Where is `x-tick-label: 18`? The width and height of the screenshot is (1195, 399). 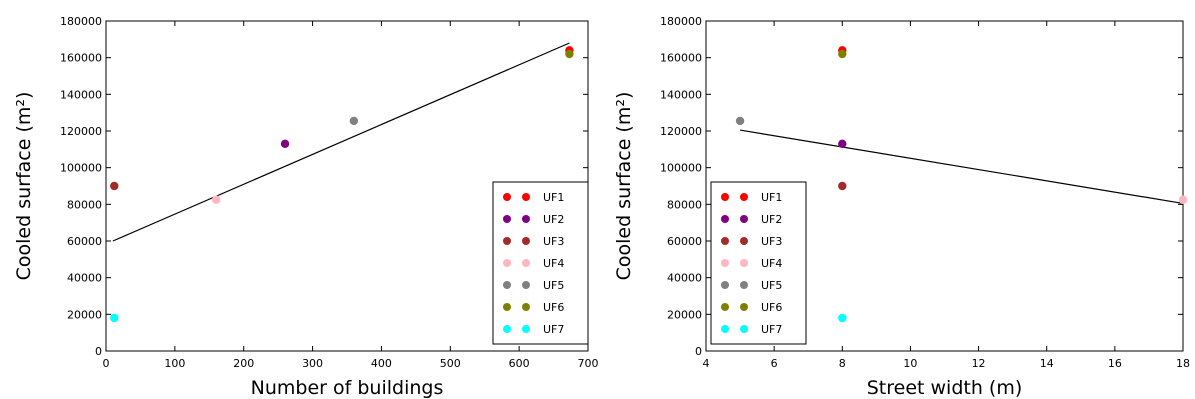
x-tick-label: 18 is located at coordinates (1183, 363).